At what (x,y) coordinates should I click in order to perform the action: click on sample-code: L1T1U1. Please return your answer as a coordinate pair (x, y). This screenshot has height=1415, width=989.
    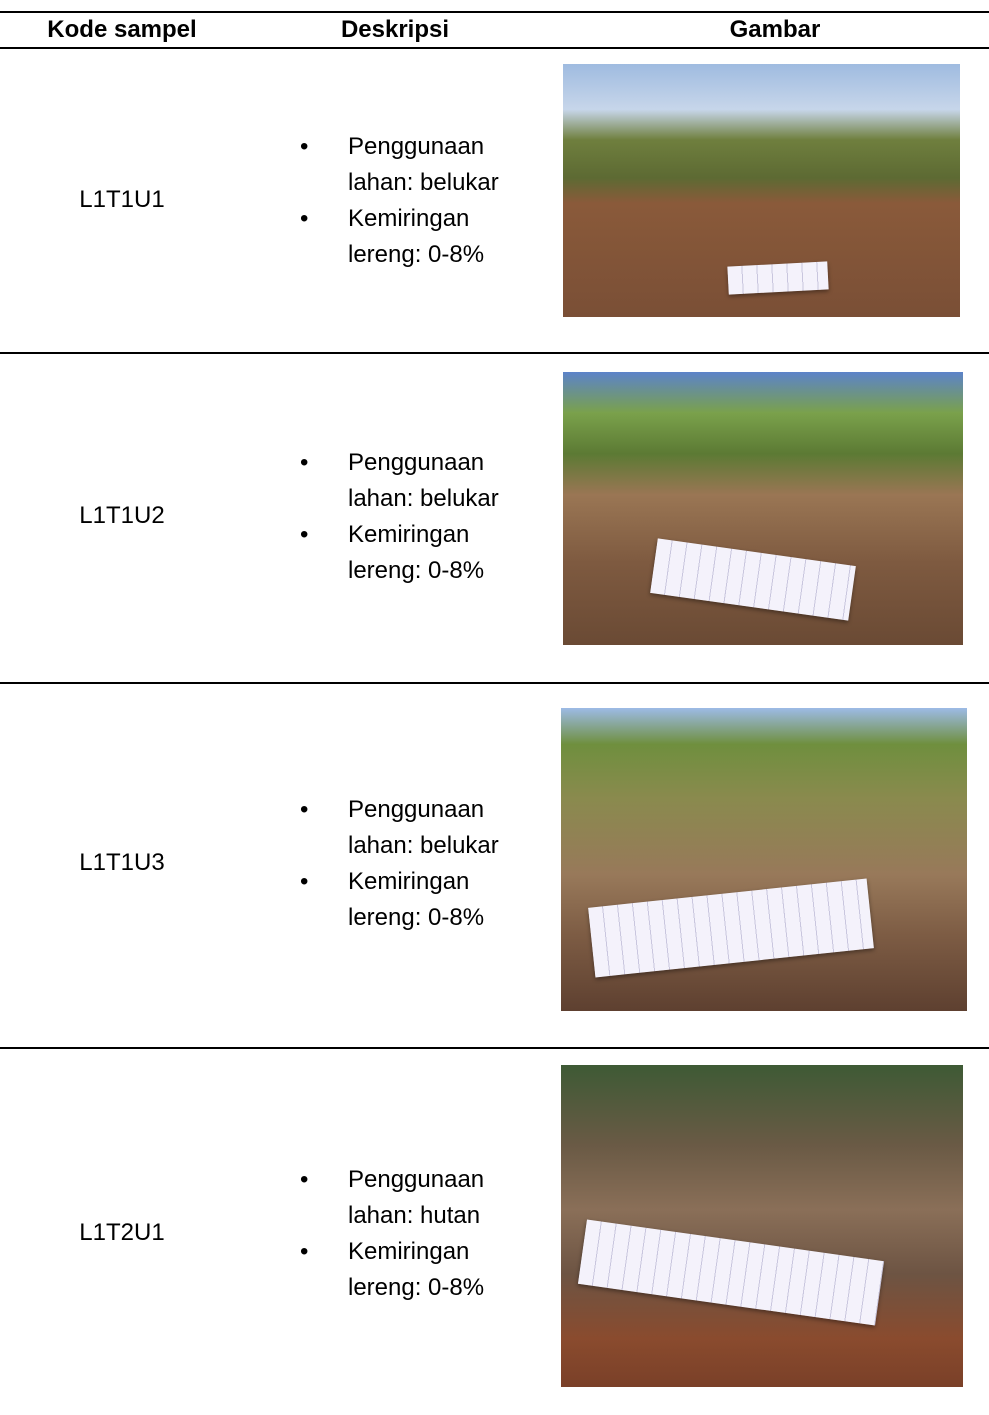
    Looking at the image, I should click on (122, 199).